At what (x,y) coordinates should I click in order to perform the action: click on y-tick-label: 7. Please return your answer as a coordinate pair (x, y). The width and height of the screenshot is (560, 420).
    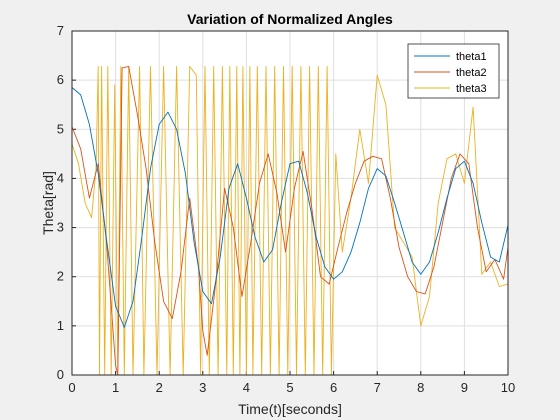
    Looking at the image, I should click on (60, 30).